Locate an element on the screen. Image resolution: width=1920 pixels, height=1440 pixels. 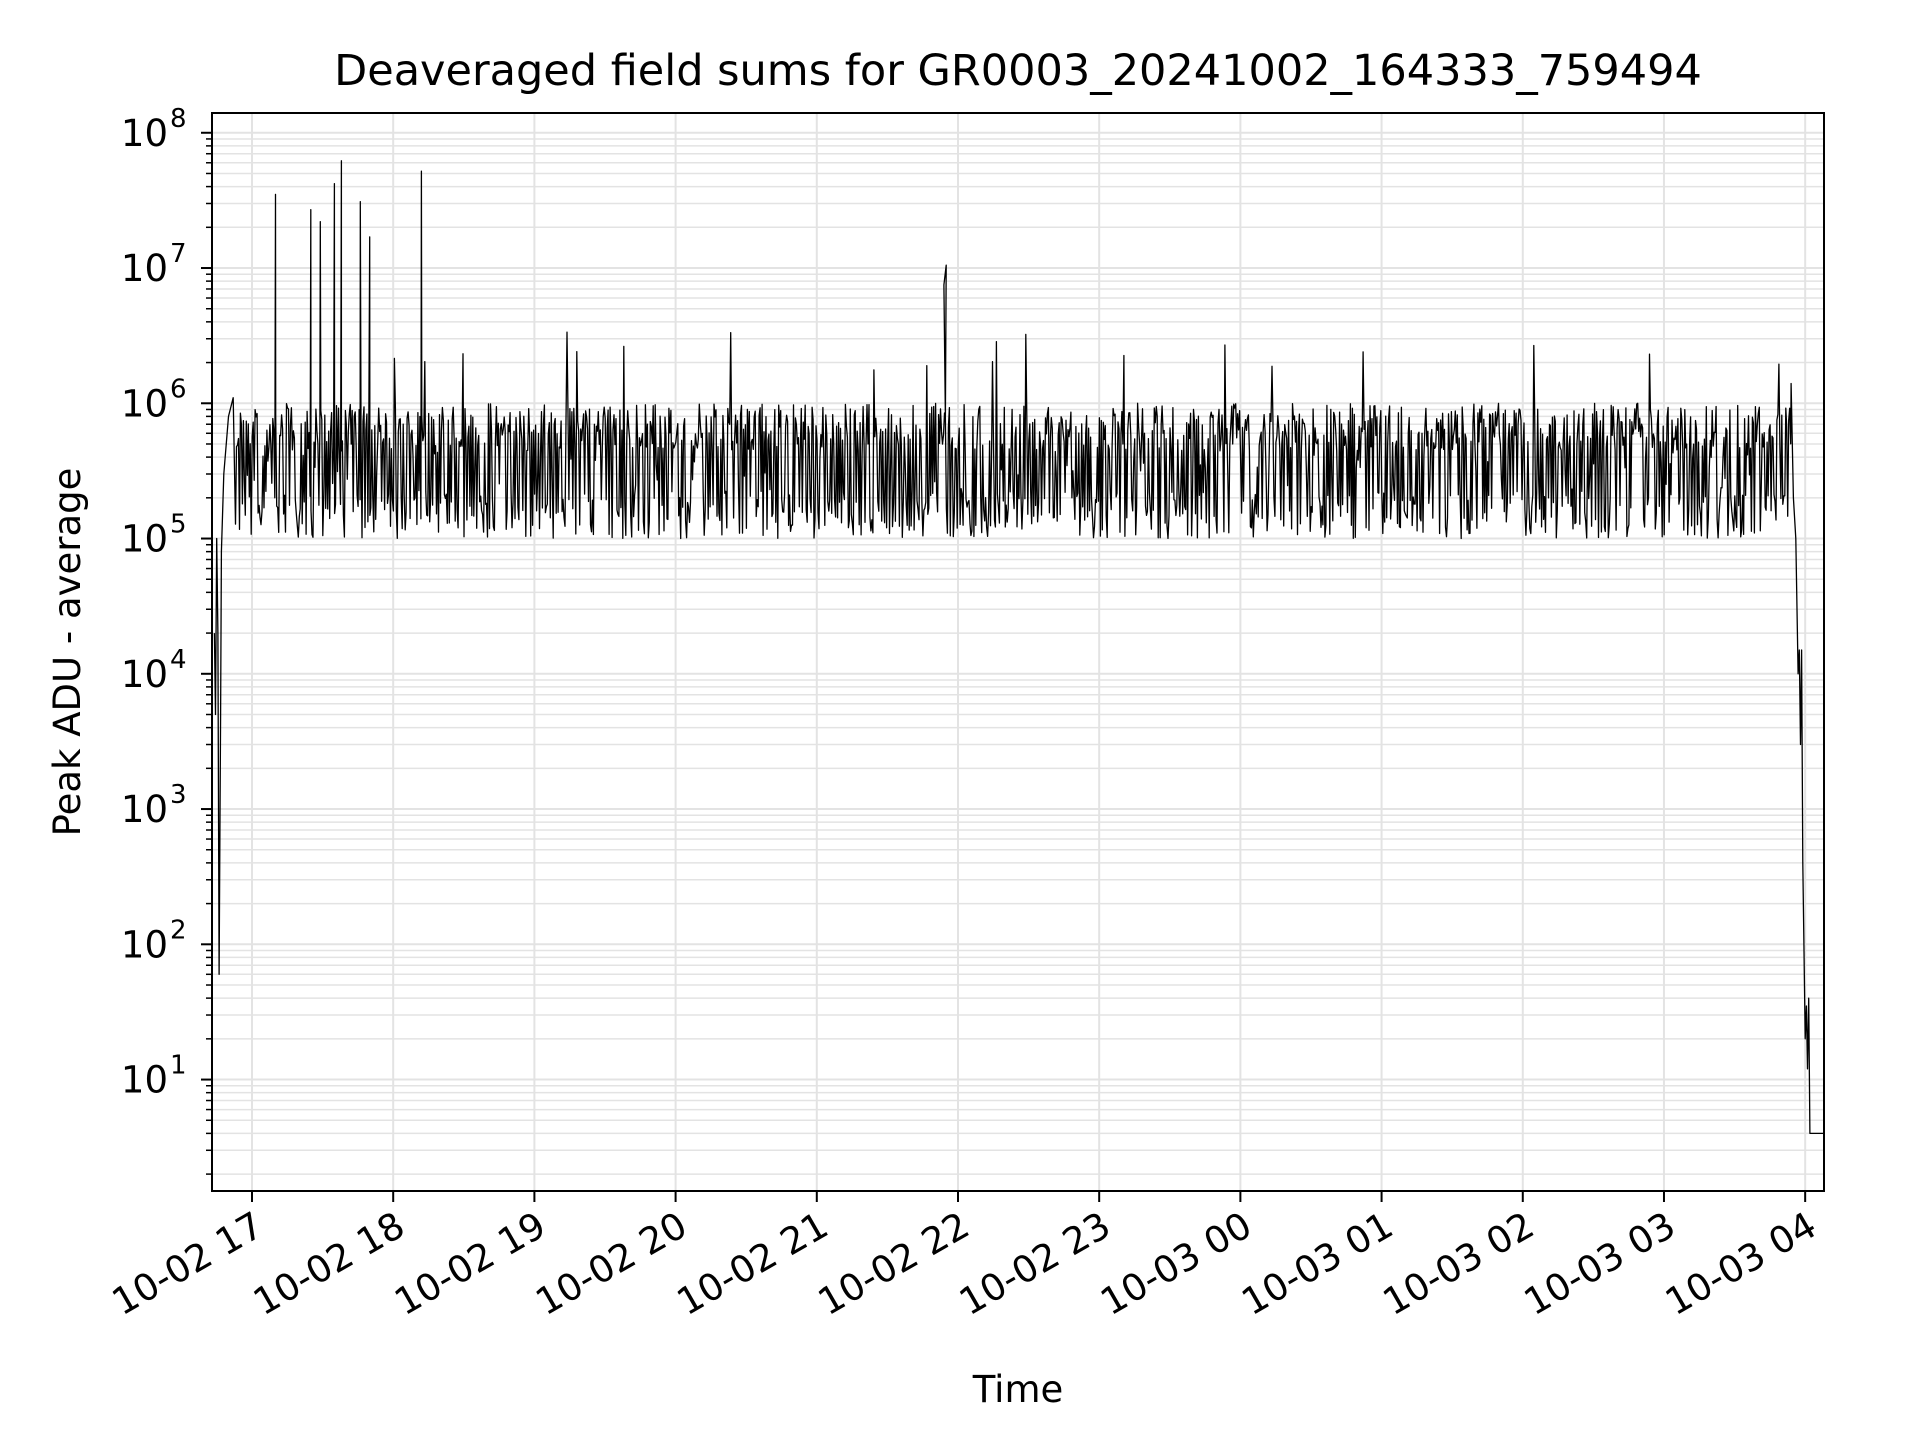
x-axis-label: Time is located at coordinates (1018, 1389).